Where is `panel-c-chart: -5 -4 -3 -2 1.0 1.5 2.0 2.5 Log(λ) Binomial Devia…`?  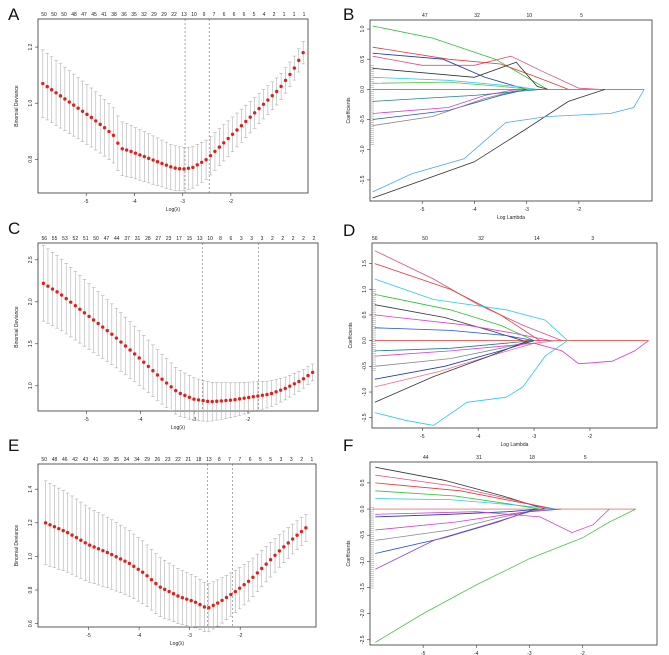
panel-c-chart: -5 -4 -3 -2 1.0 1.5 2.0 2.5 Log(λ) Binomial Devia… is located at coordinates (166, 333).